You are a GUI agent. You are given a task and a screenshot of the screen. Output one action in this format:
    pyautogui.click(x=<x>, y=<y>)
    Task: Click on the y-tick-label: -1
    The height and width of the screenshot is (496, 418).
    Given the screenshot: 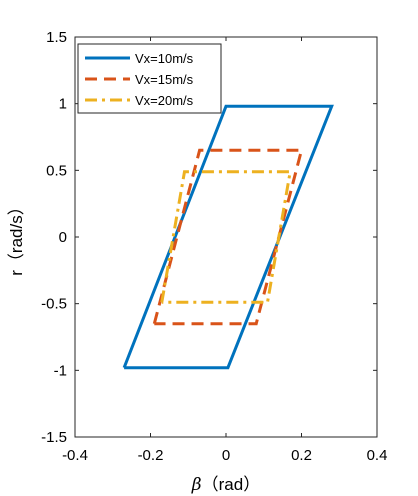 What is the action you would take?
    pyautogui.click(x=60, y=370)
    